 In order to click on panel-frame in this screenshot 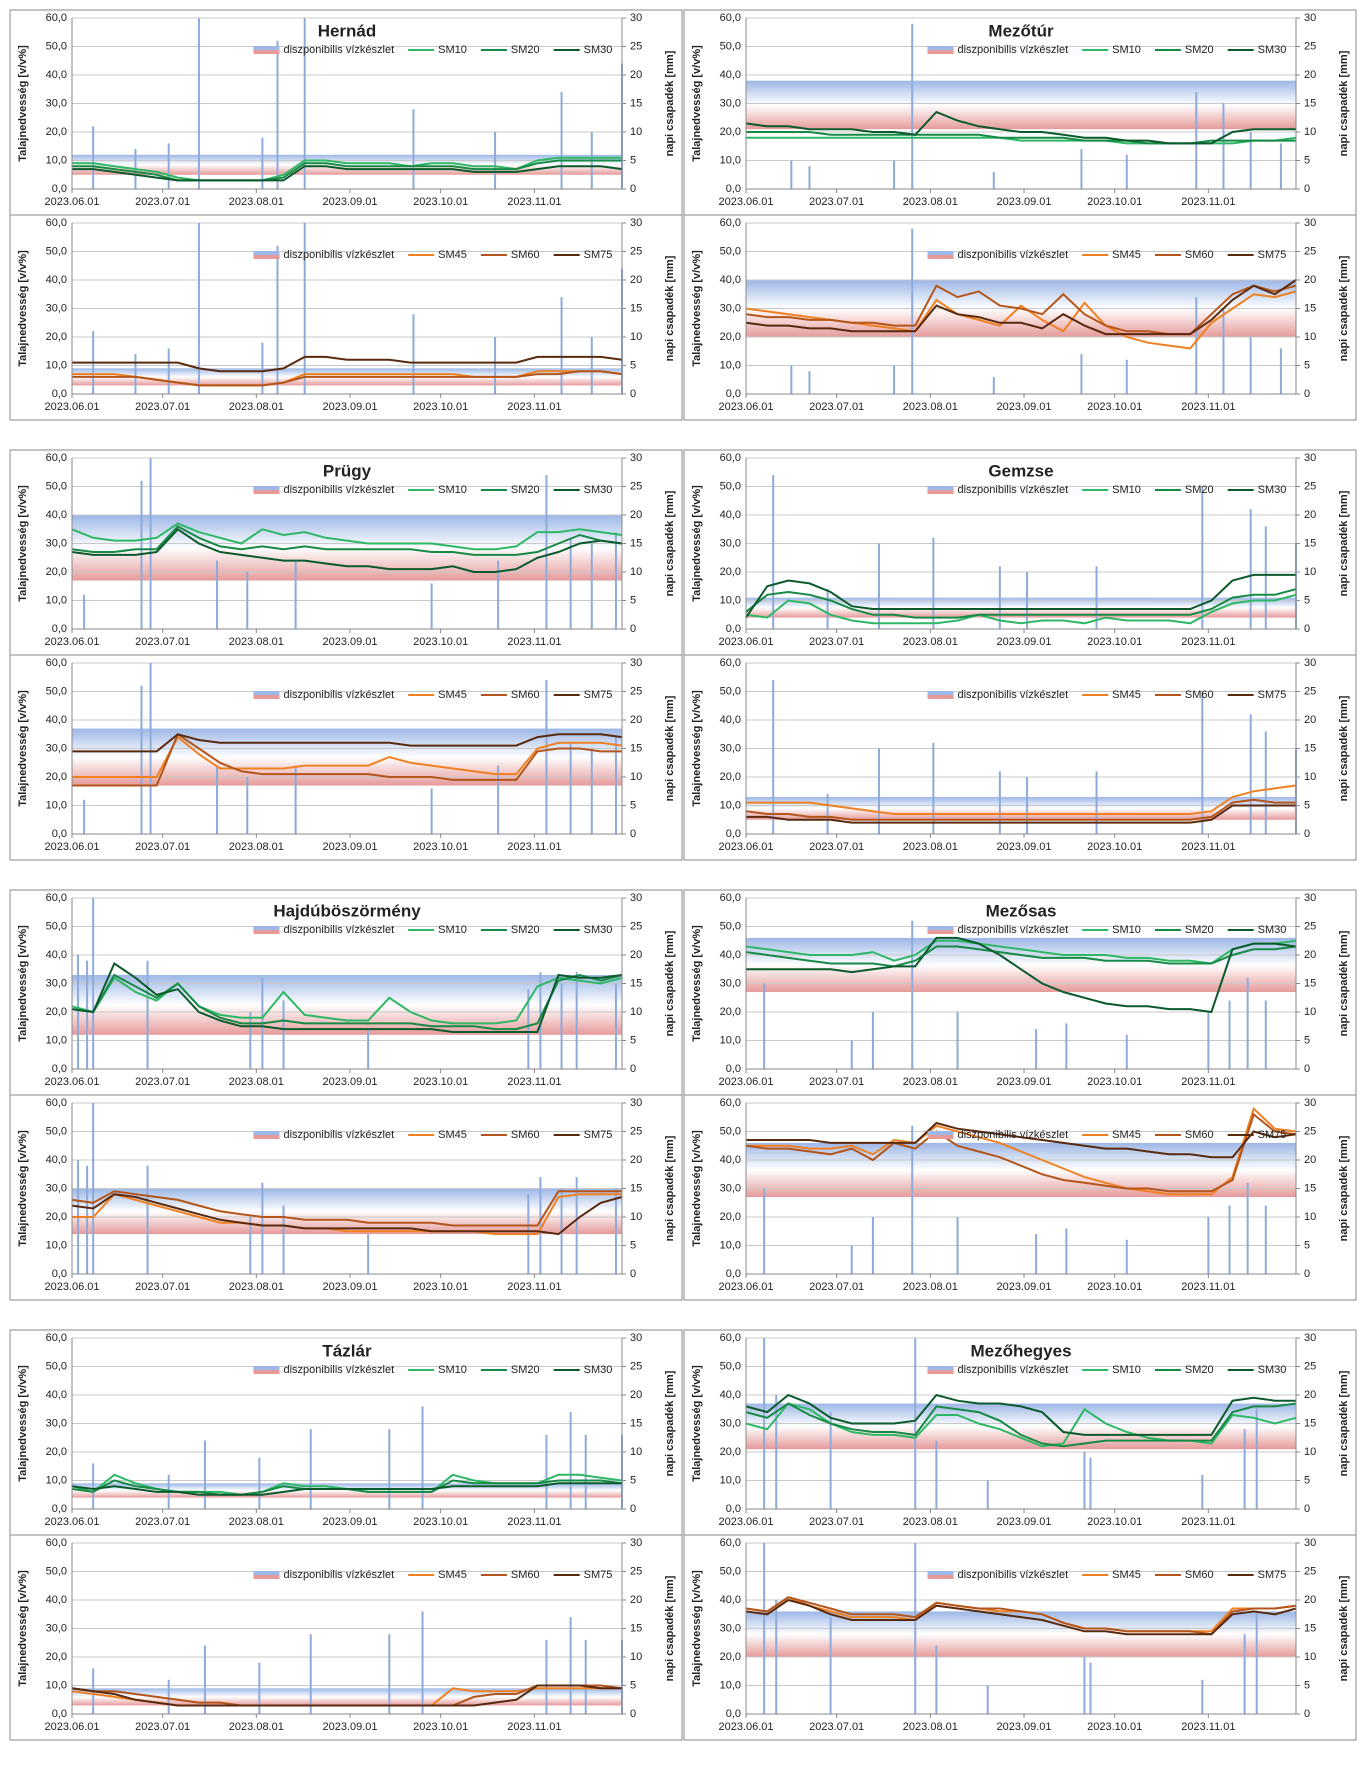, I will do `click(346, 1637)`.